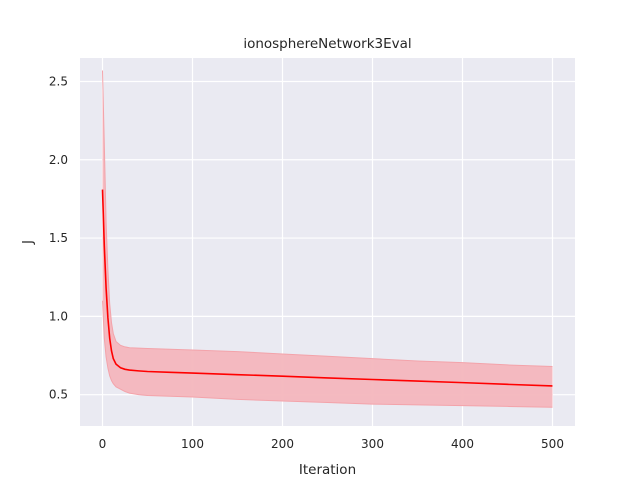  I want to click on x-tick-label: 0, so click(103, 444).